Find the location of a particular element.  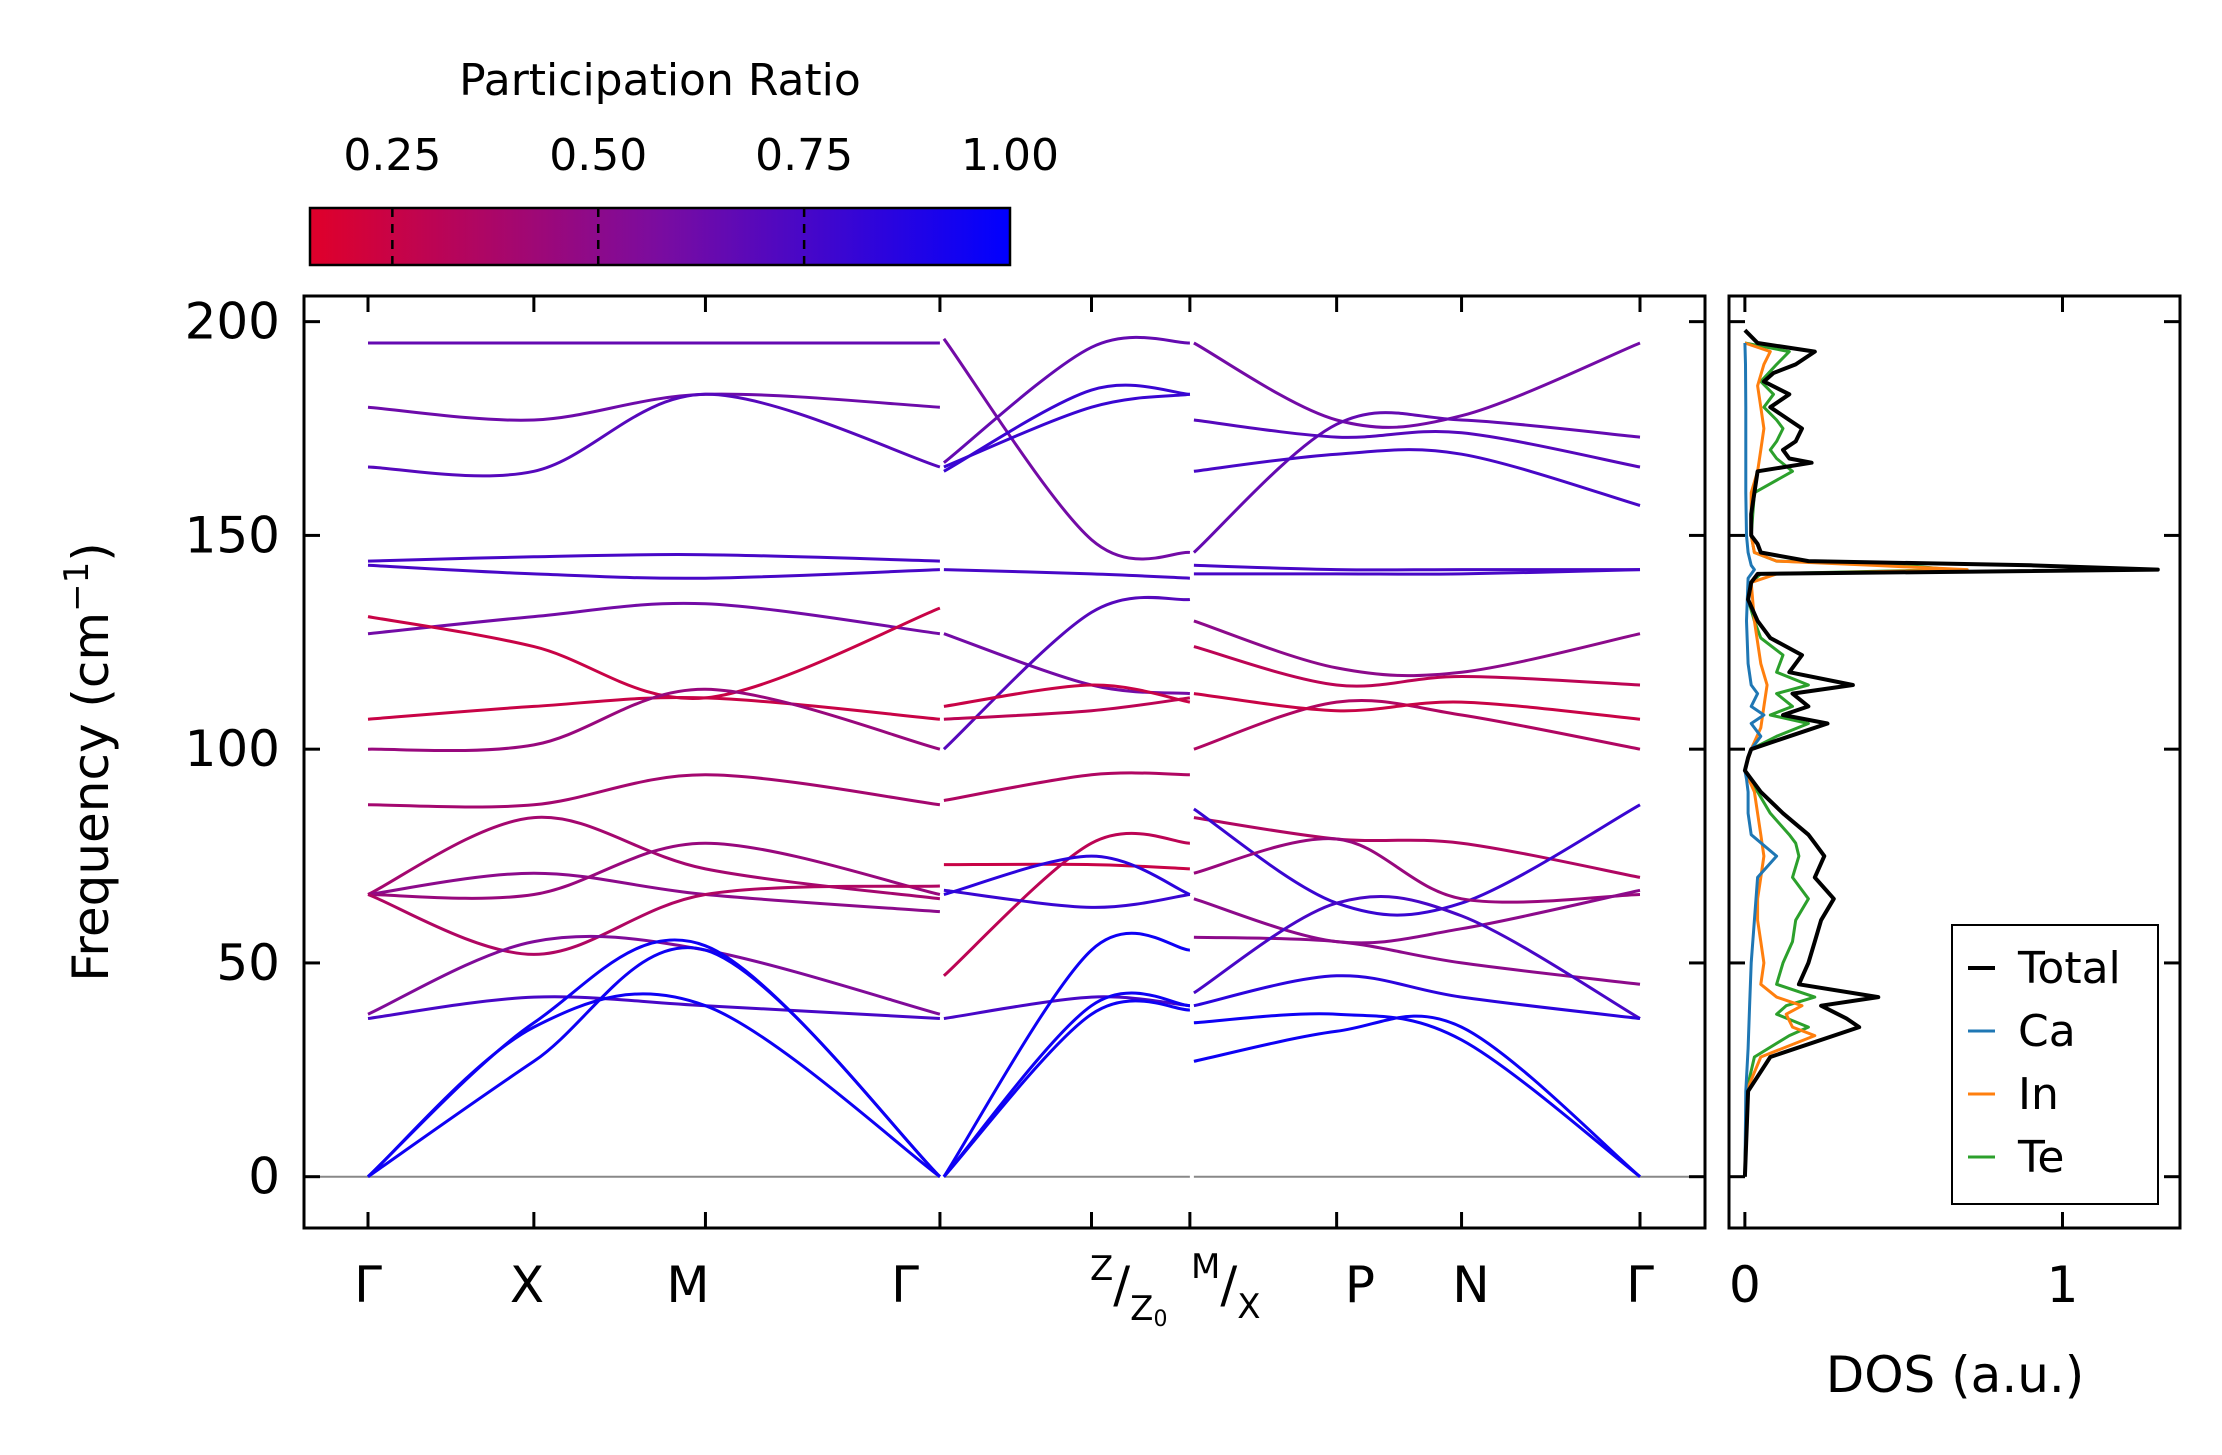

dos-legend: Total Ca In Te is located at coordinates (2055, 1064).